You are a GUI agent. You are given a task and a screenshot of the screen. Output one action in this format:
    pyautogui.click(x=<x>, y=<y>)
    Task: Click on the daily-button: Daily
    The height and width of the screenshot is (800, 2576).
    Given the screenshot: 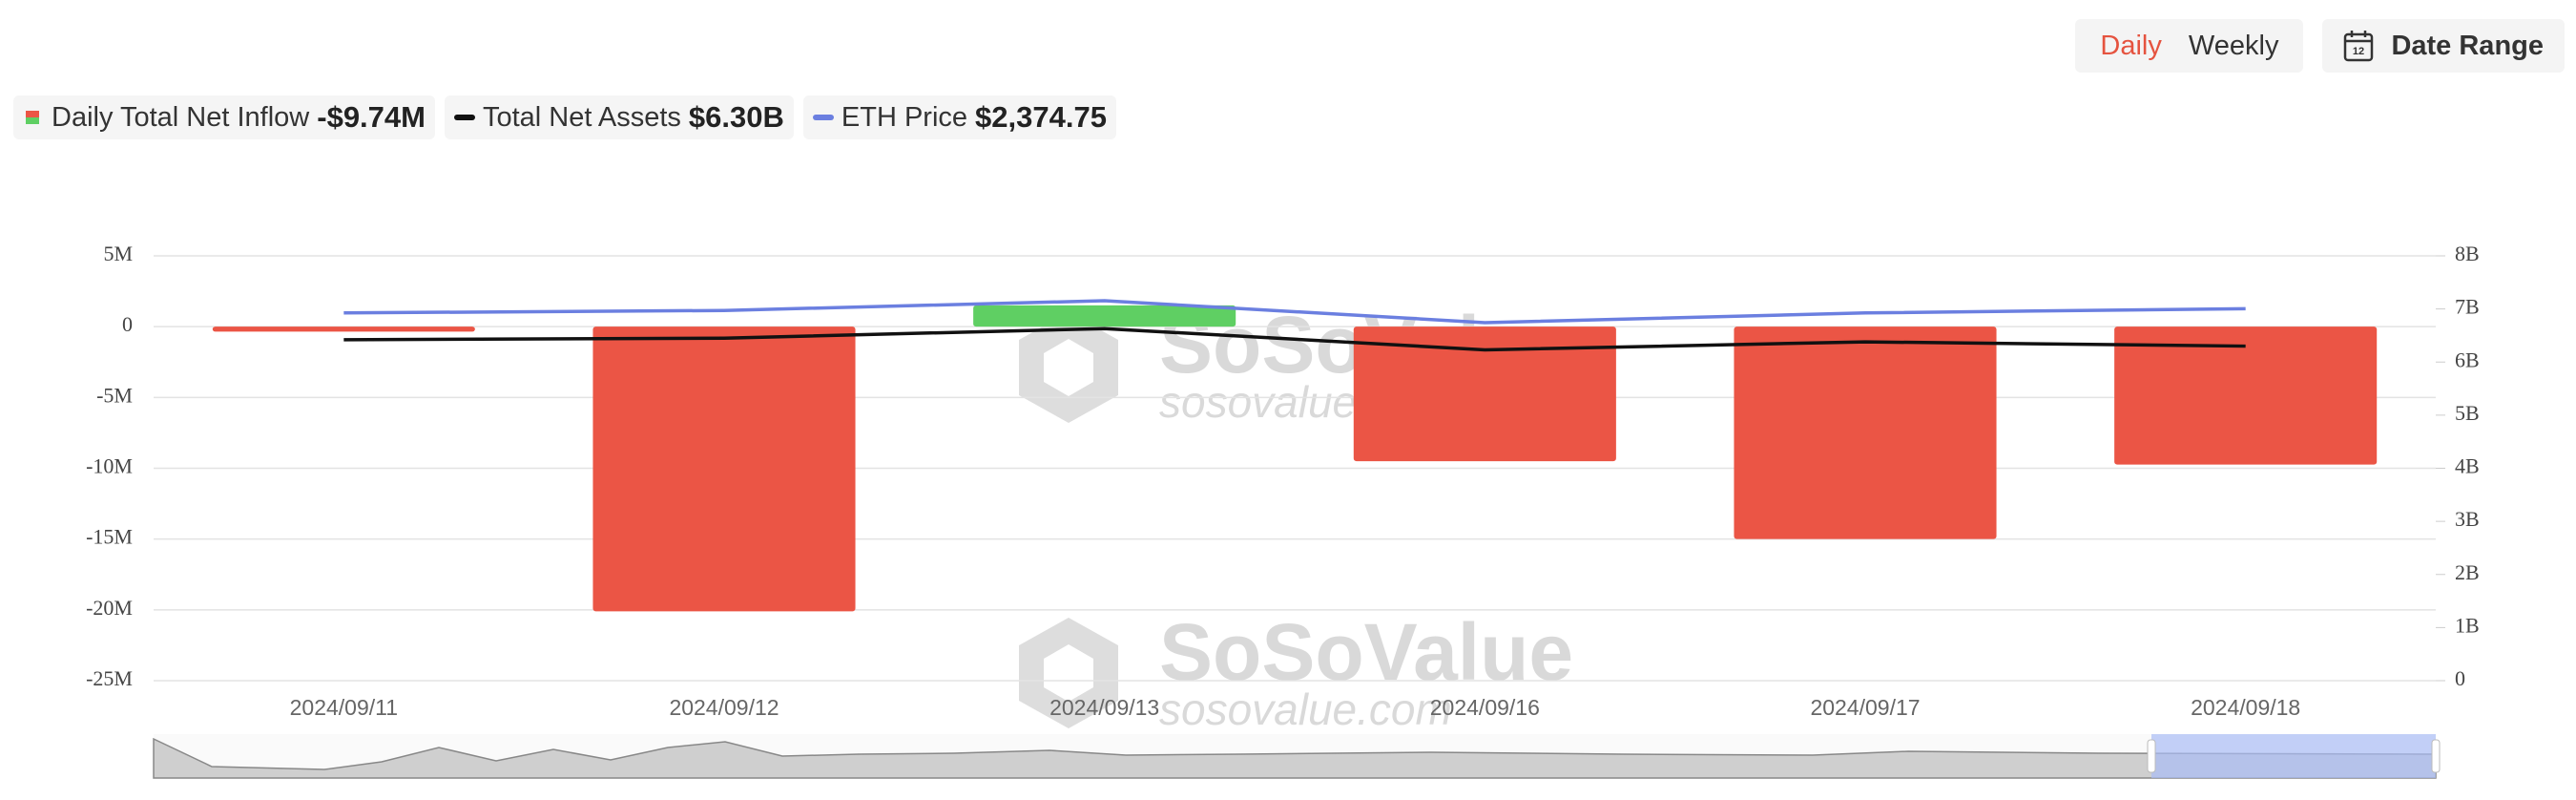 What is the action you would take?
    pyautogui.click(x=2131, y=45)
    